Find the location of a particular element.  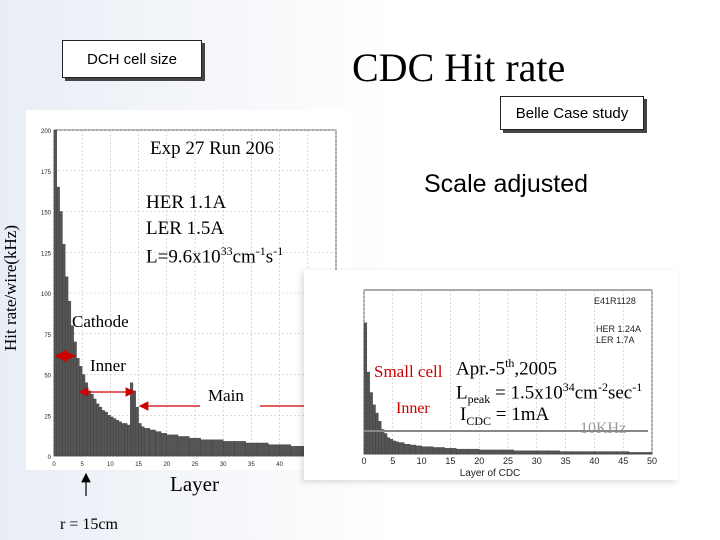

ler-label: LER 1.7A is located at coordinates (615, 340).